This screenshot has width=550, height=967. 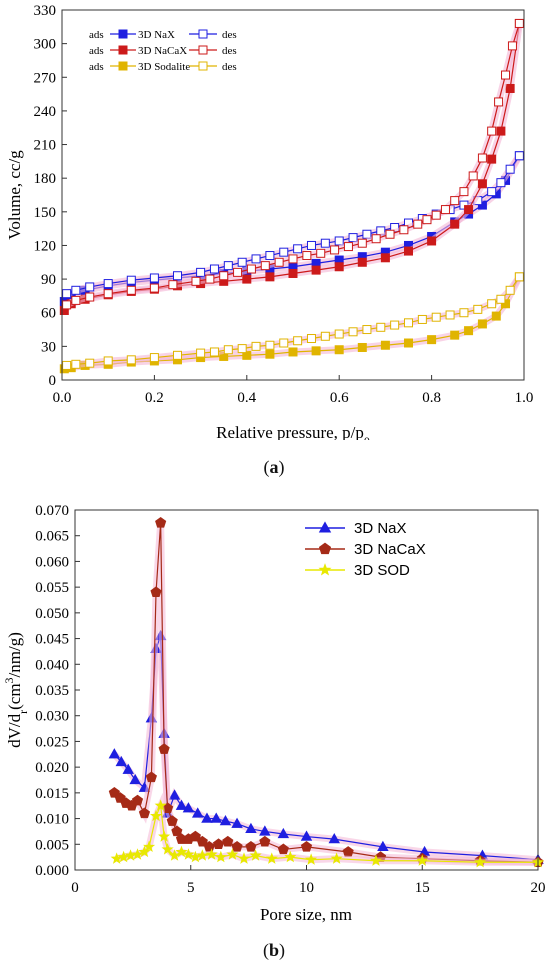 What do you see at coordinates (45, 78) in the screenshot?
I see `y-tick-label: 270` at bounding box center [45, 78].